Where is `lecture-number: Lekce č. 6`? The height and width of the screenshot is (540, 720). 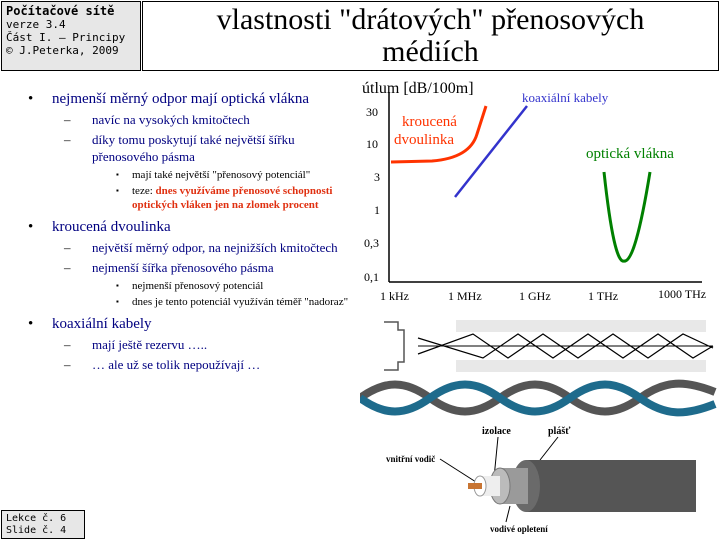
lecture-number: Lekce č. 6 is located at coordinates (36, 518).